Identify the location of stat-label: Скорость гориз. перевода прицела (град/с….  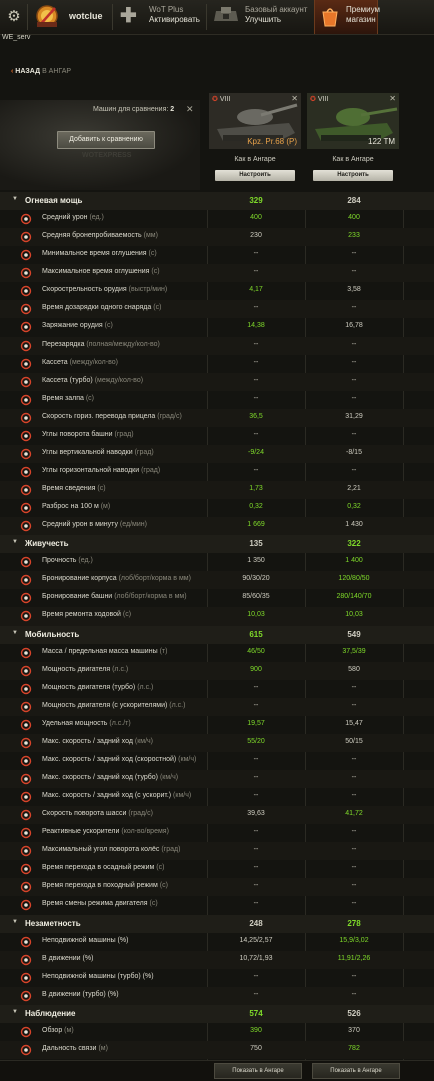
(112, 416).